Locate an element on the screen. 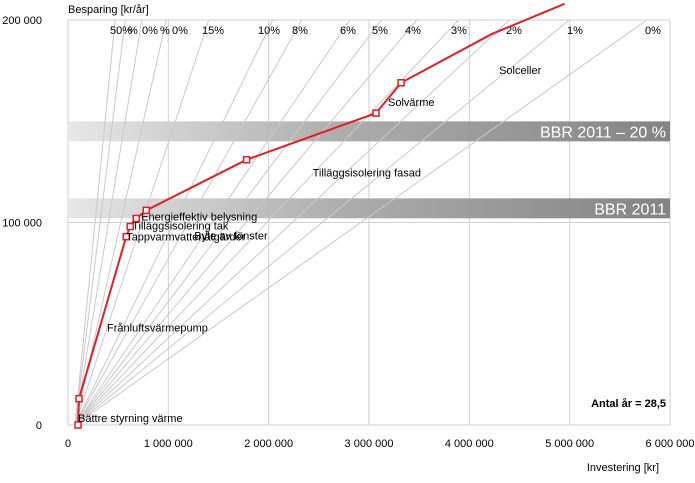 This screenshot has height=483, width=695. point-label: Solvärme is located at coordinates (411, 103).